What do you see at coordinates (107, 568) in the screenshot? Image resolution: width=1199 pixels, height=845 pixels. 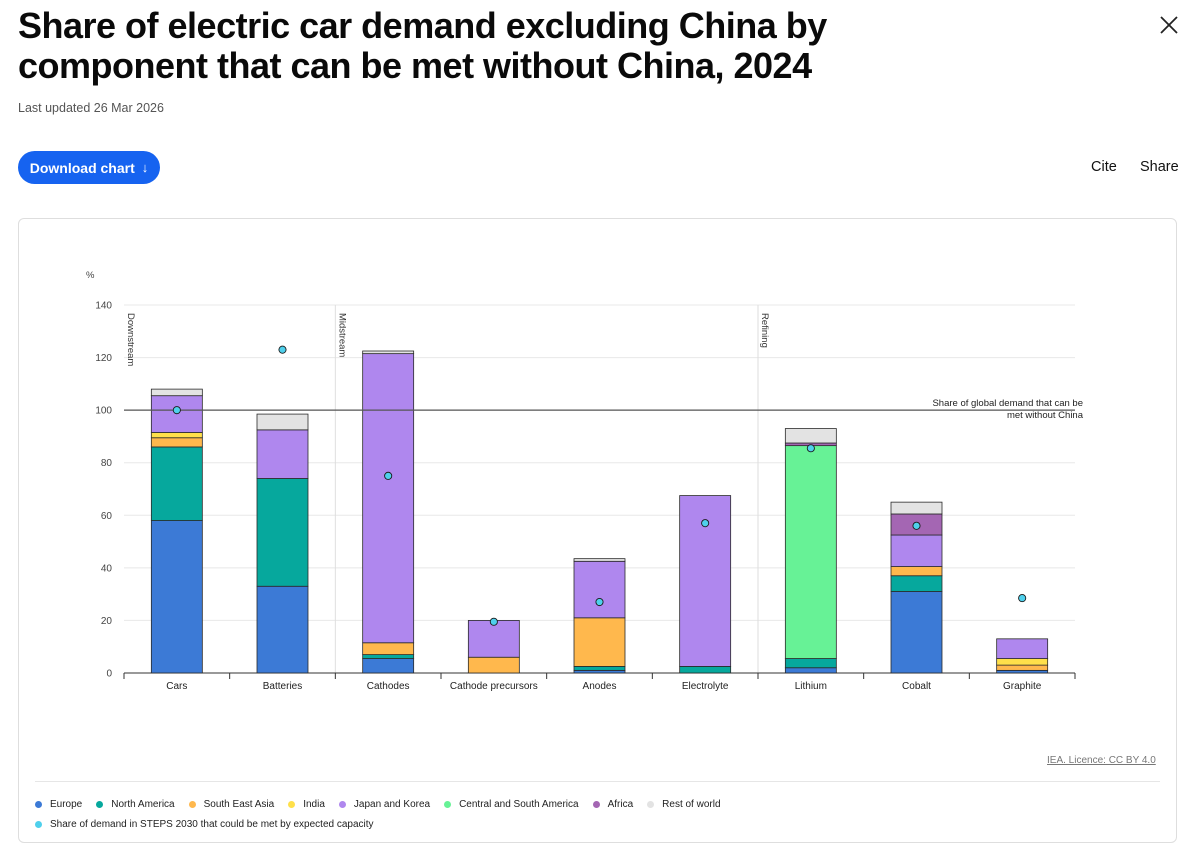 I see `y-tick-label: 40` at bounding box center [107, 568].